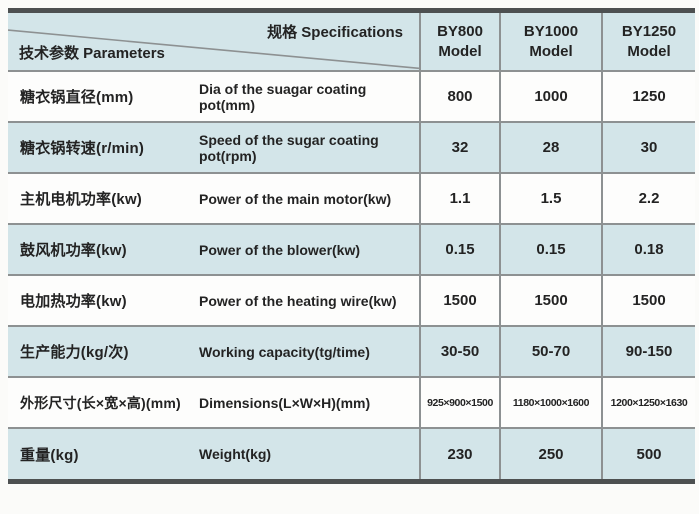 The height and width of the screenshot is (514, 699). I want to click on value-by800: 32, so click(459, 147).